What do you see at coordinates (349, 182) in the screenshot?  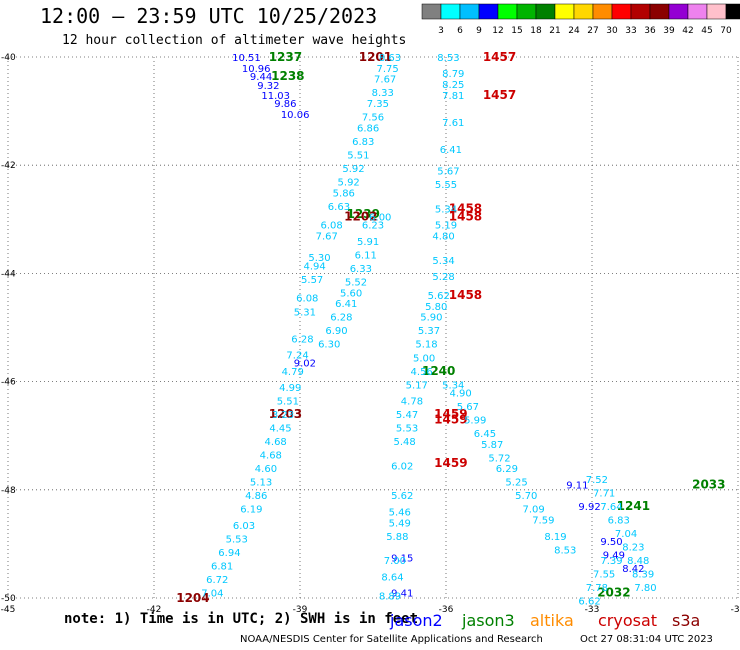 I see `altika-data-label: 5.92` at bounding box center [349, 182].